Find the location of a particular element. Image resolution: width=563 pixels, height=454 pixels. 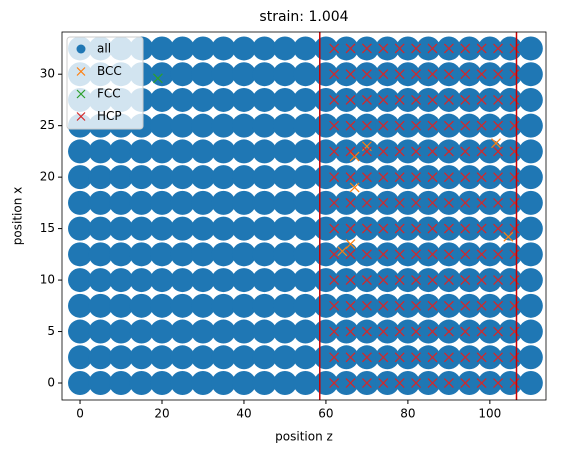

y-tick-label: 0 is located at coordinates (51, 383).